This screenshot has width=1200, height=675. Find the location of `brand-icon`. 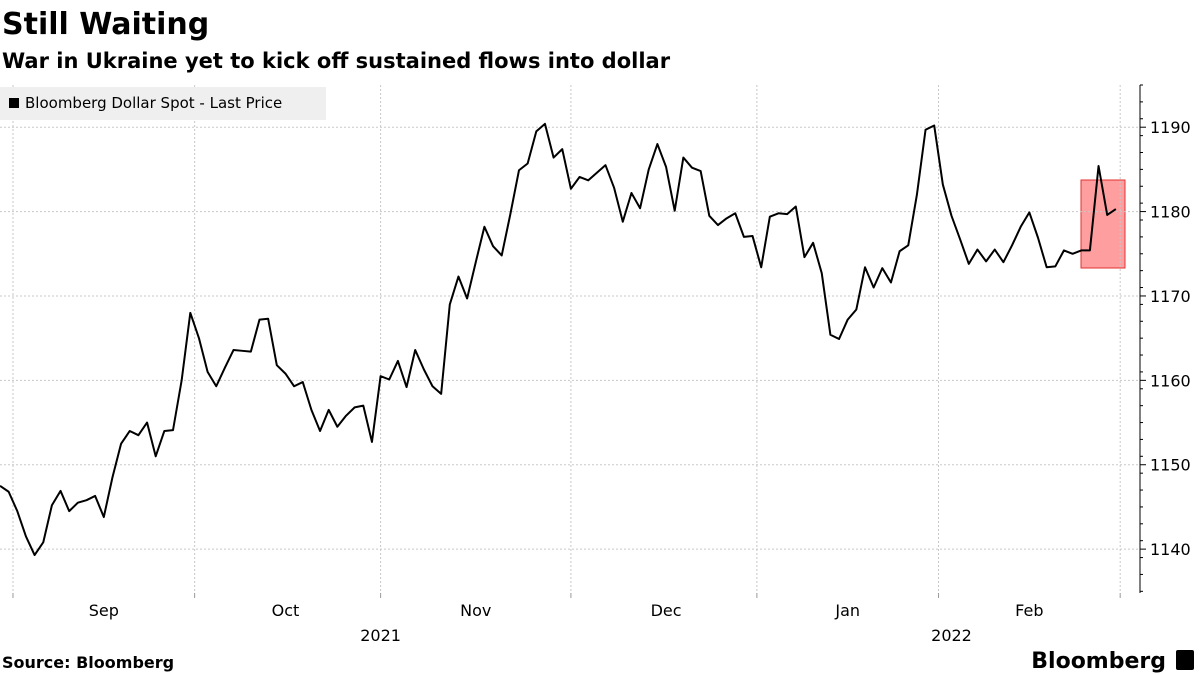

brand-icon is located at coordinates (1185, 660).